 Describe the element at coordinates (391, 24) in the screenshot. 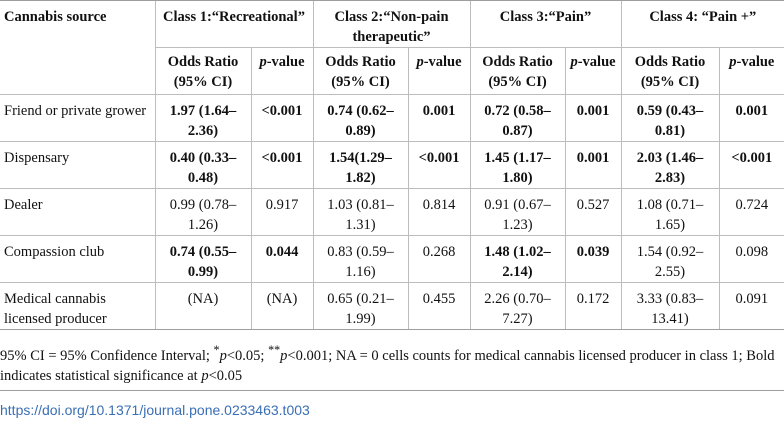

I see `header-class-2: Class 2:“Non-pain therapeutic”` at that location.